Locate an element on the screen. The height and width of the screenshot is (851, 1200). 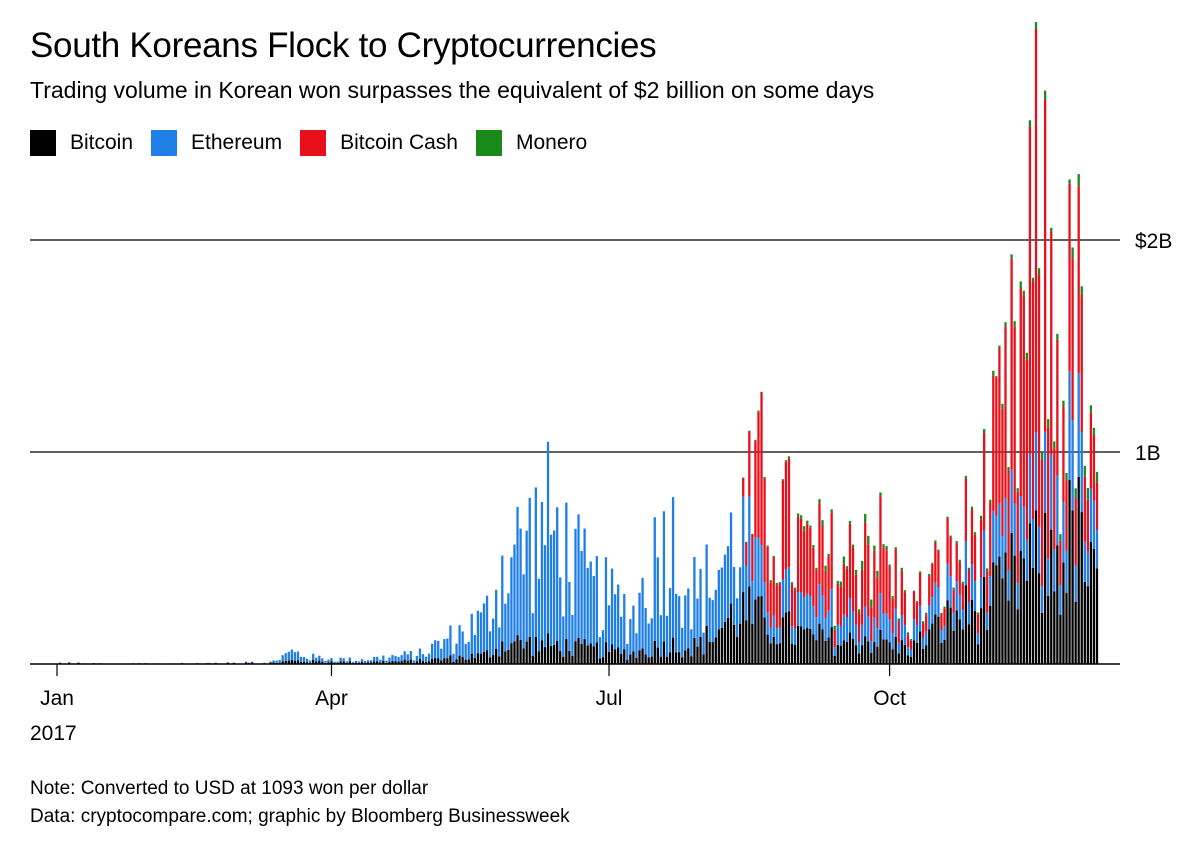
legend-item-monero: Monero is located at coordinates (531, 143).